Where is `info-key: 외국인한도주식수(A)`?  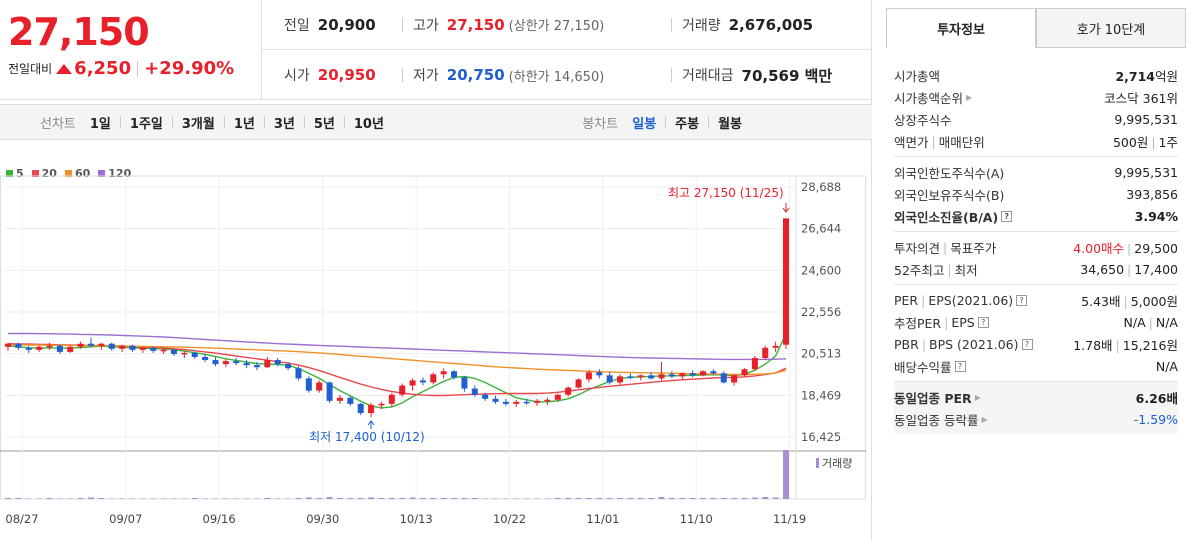 info-key: 외국인한도주식수(A) is located at coordinates (949, 172).